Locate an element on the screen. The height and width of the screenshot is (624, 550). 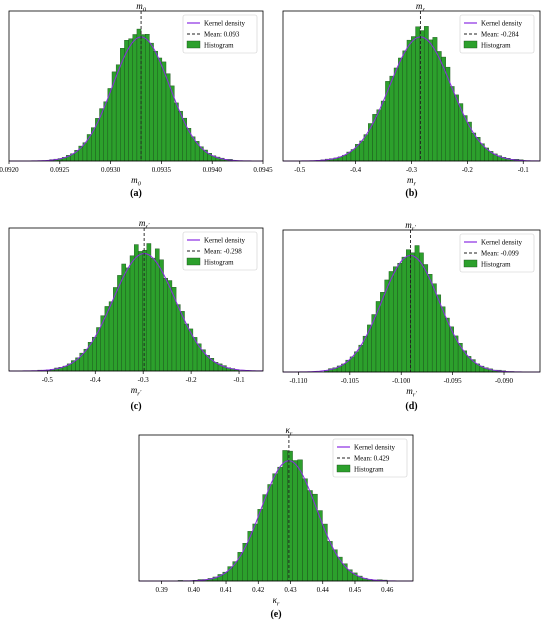
x-tick-label: -0.1 is located at coordinates (239, 380).